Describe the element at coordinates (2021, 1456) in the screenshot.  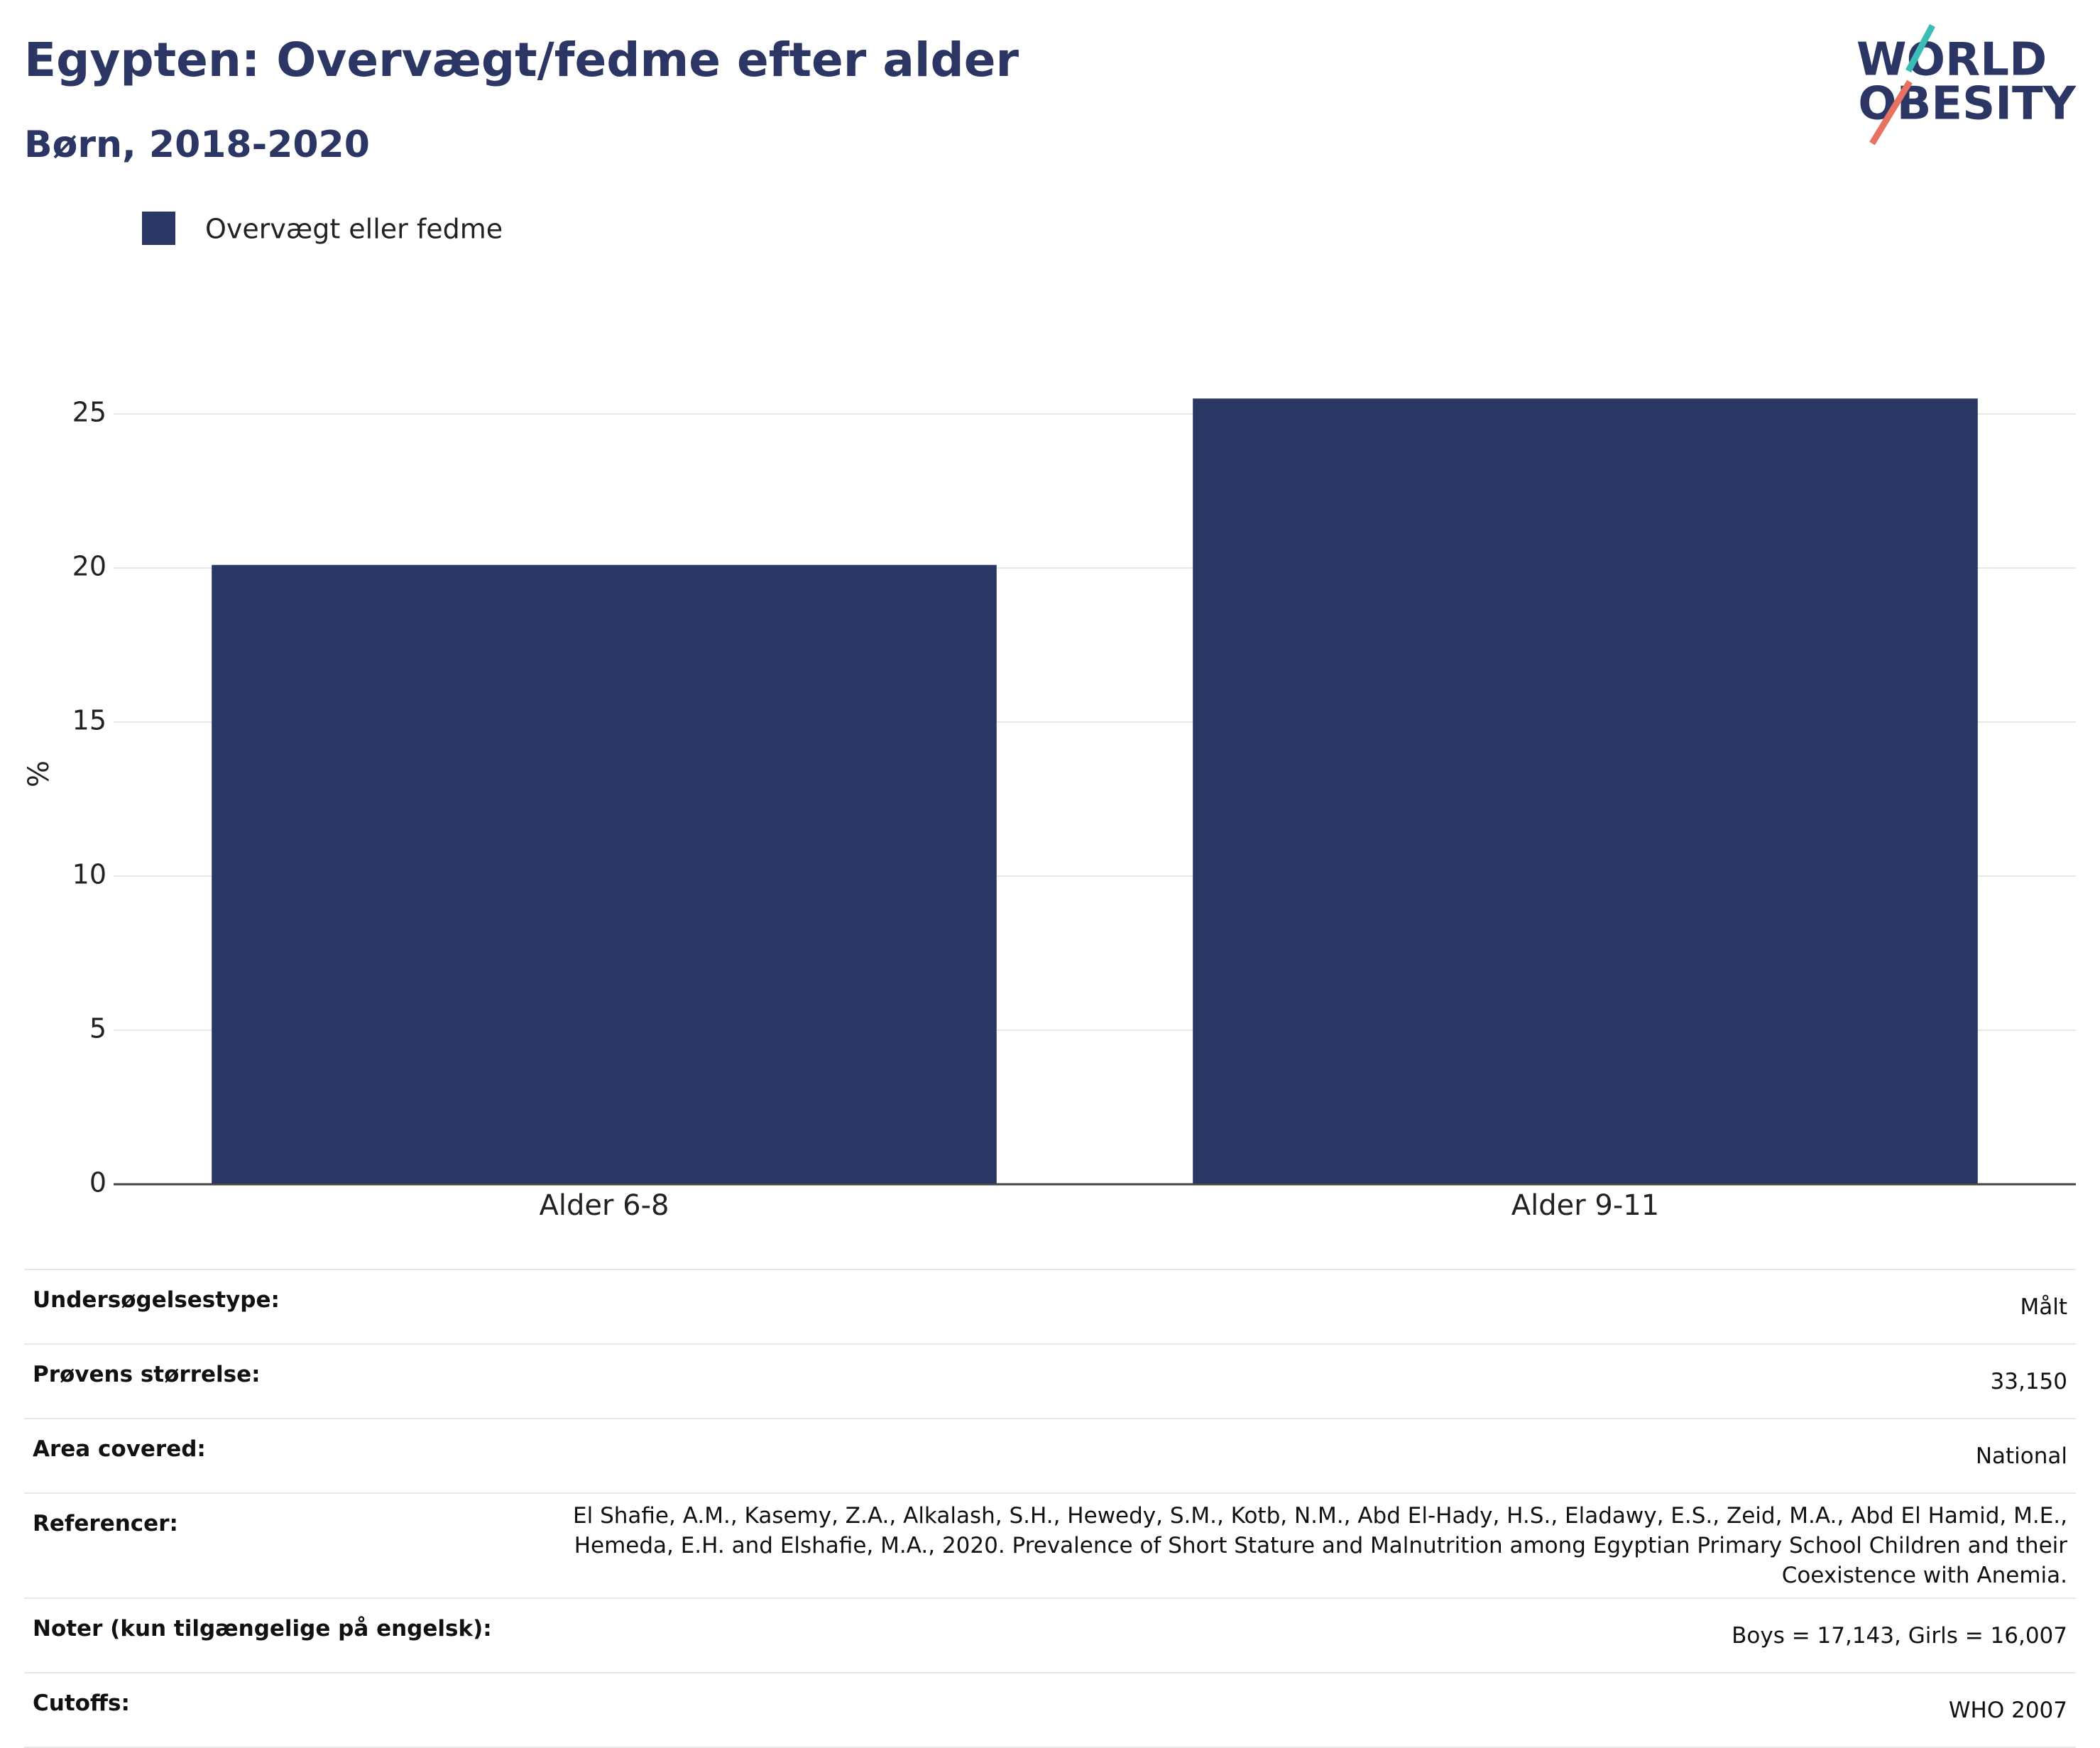
I see `info-text: National` at that location.